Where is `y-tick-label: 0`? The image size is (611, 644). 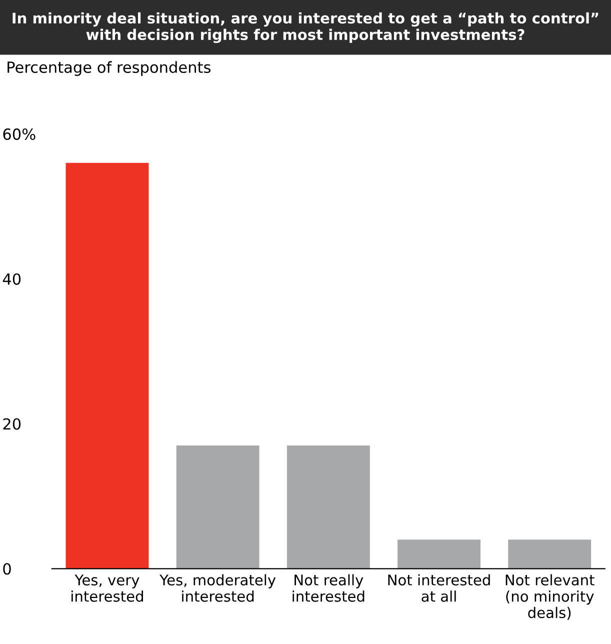
y-tick-label: 0 is located at coordinates (7, 569).